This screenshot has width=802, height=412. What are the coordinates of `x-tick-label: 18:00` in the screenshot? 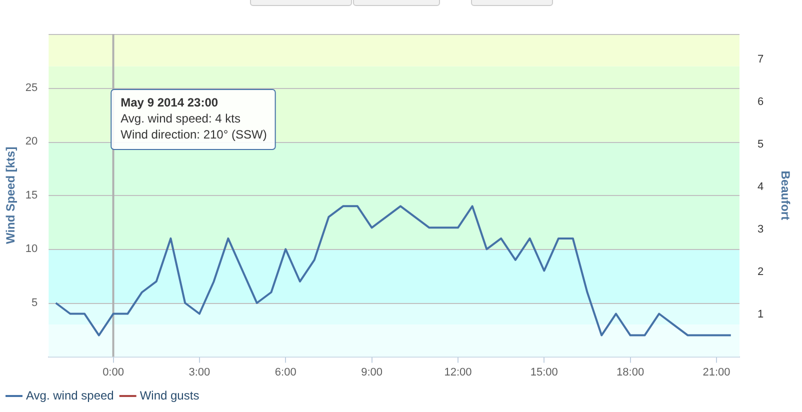 It's located at (630, 372).